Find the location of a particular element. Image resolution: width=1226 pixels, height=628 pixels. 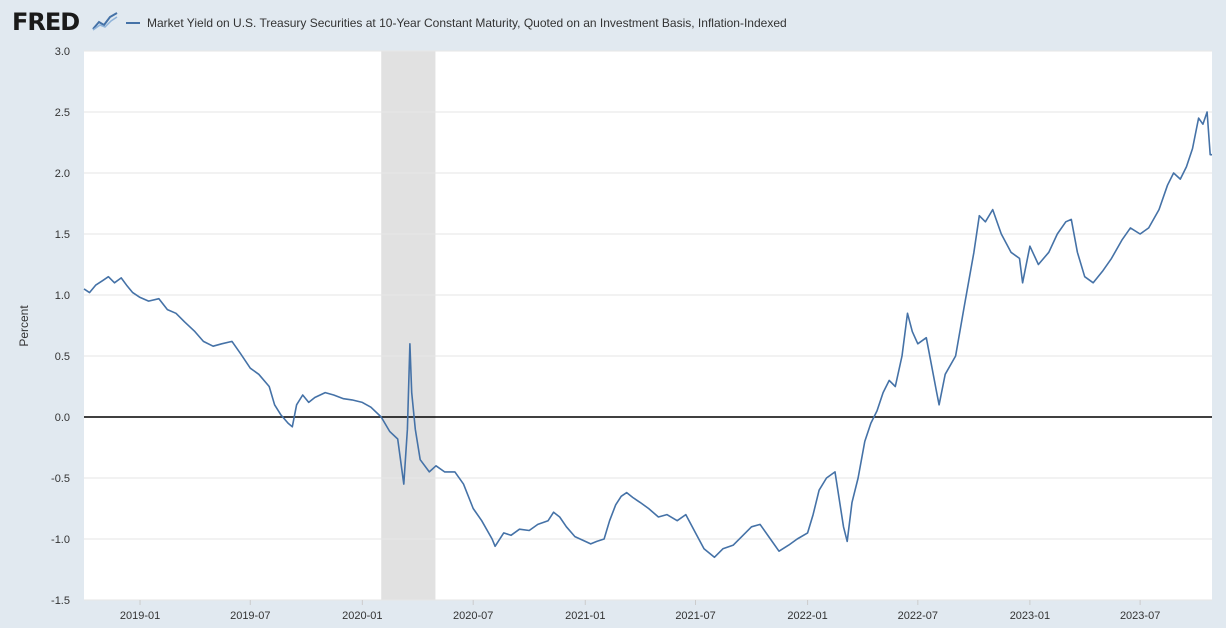

y-tick-label: 3.0 is located at coordinates (62, 52).